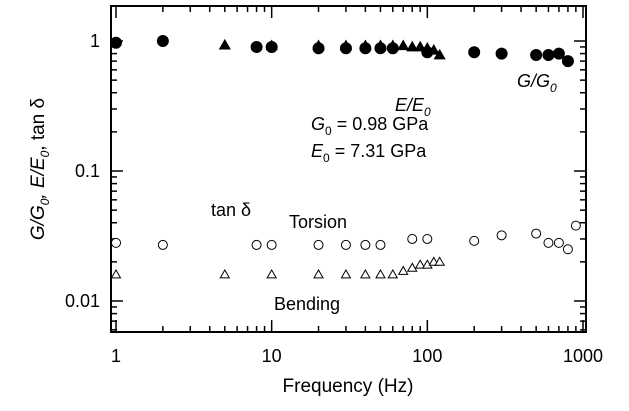 The height and width of the screenshot is (411, 629). What do you see at coordinates (583, 356) in the screenshot?
I see `x-tick-label: 1000` at bounding box center [583, 356].